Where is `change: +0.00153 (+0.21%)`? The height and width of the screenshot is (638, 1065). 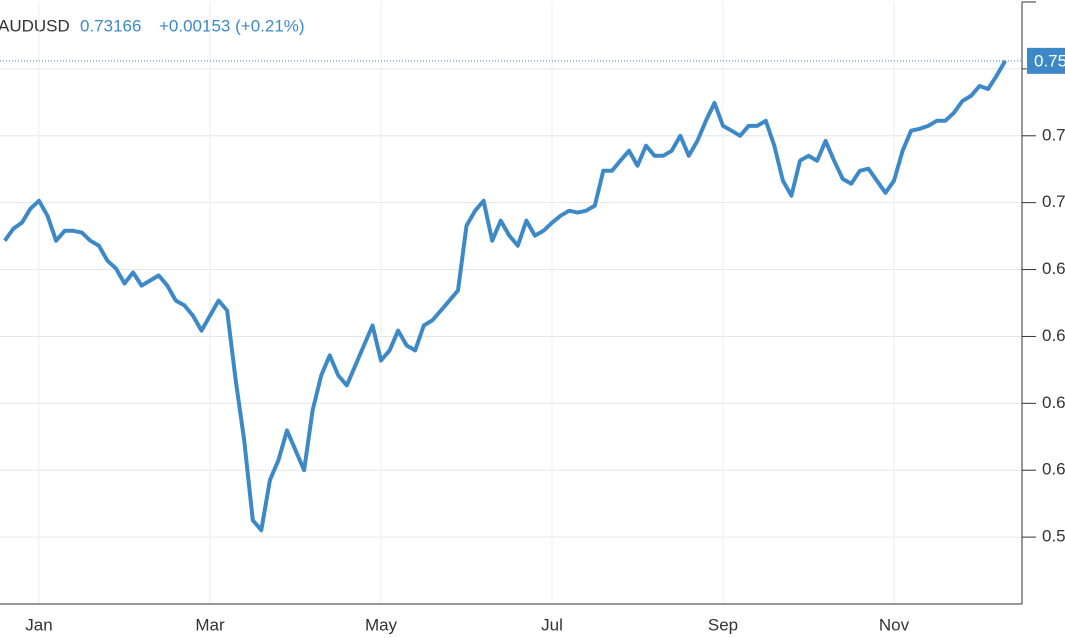
change: +0.00153 (+0.21%) is located at coordinates (232, 25).